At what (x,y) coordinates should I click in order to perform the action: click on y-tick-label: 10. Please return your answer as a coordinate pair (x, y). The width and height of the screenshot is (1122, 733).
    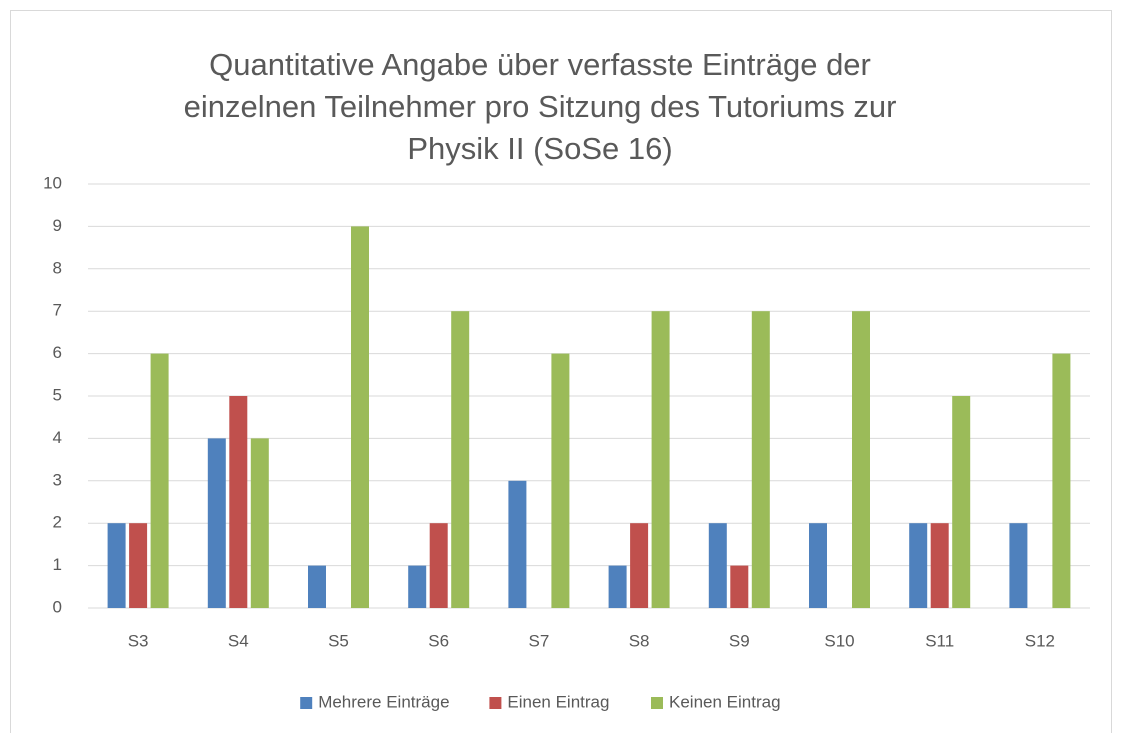
    Looking at the image, I should click on (52, 182).